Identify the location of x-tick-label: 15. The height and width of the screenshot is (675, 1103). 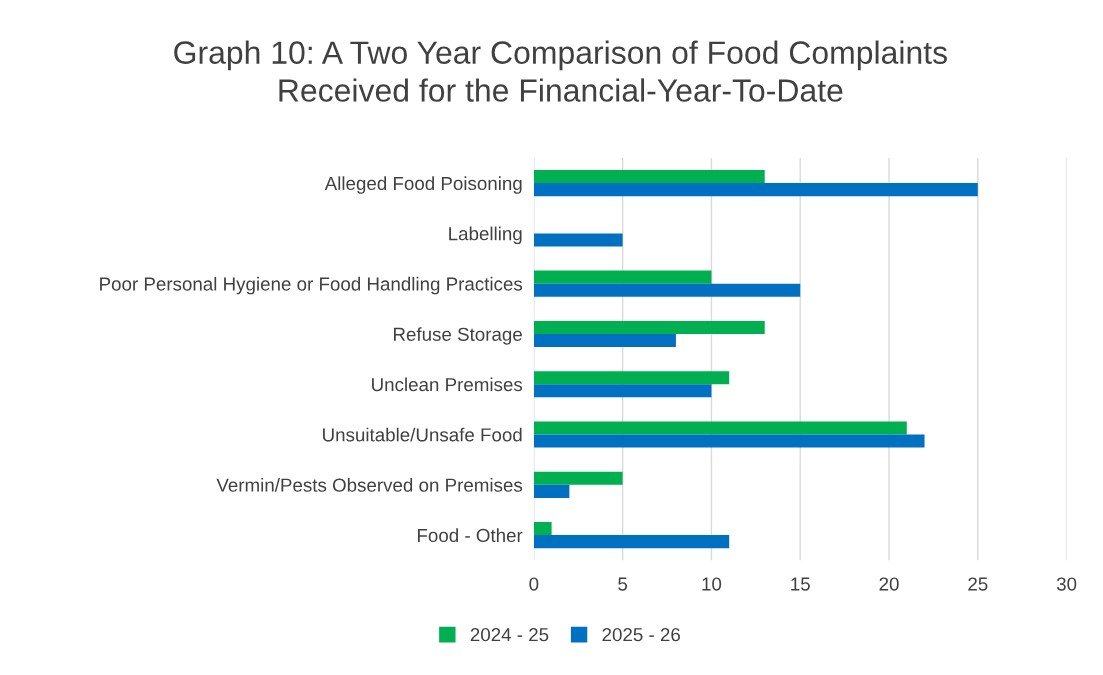
(800, 584).